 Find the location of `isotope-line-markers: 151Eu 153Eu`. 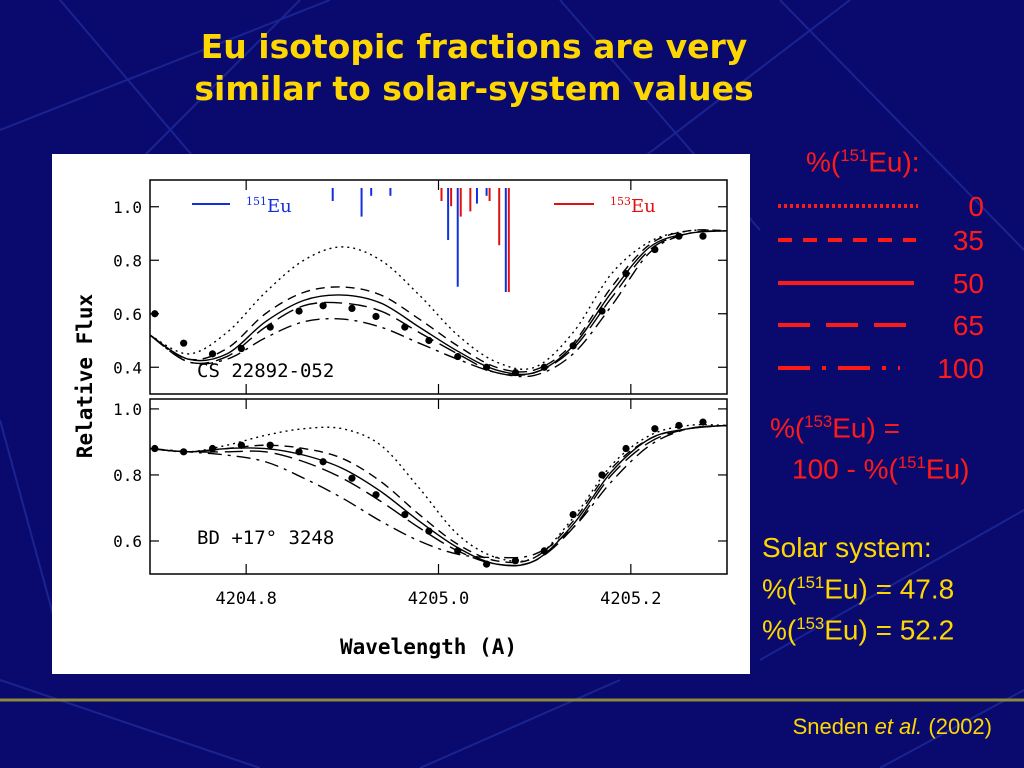

isotope-line-markers: 151Eu 153Eu is located at coordinates (424, 240).